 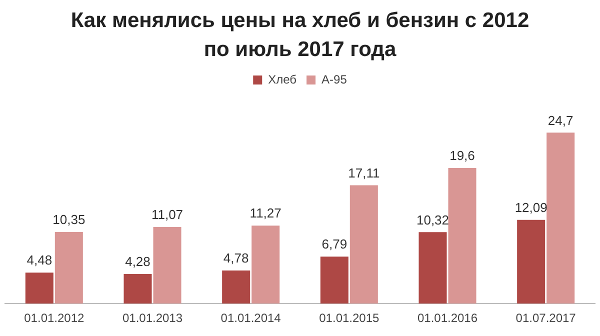 What do you see at coordinates (39, 260) in the screenshot?
I see `data-label: 4,48` at bounding box center [39, 260].